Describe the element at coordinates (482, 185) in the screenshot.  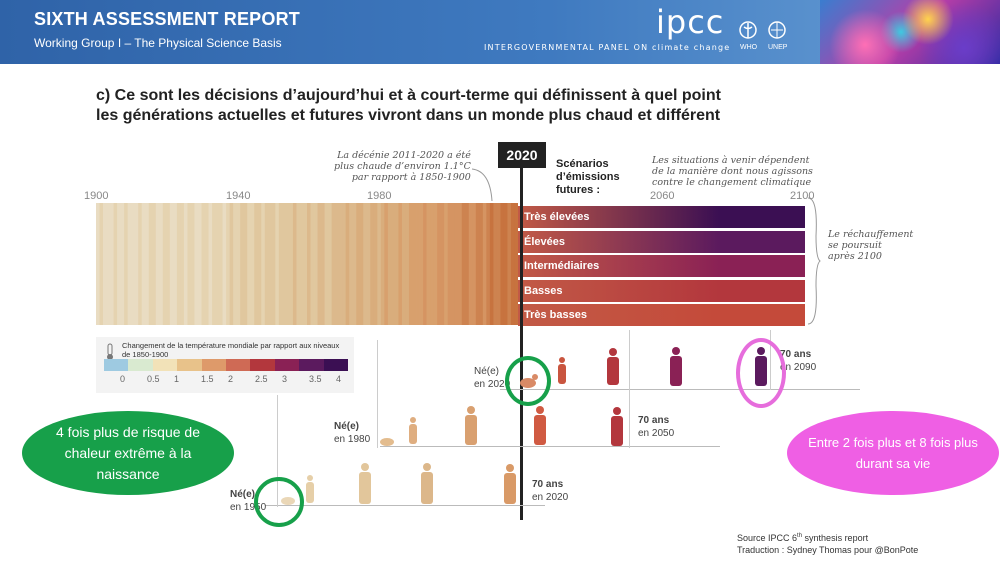
I see `decade-note-arrow` at that location.